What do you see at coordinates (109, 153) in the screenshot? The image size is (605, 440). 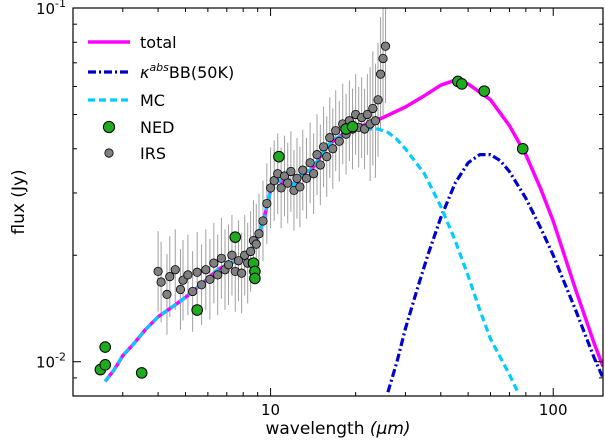 I see `legend-swatch-irs` at bounding box center [109, 153].